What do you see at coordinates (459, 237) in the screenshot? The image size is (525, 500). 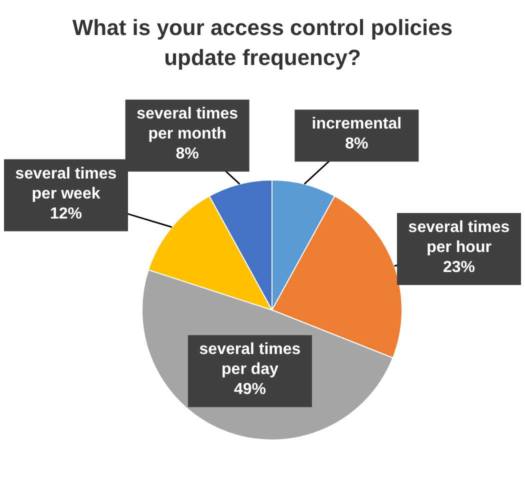 I see `slice-label: several times per hour` at bounding box center [459, 237].